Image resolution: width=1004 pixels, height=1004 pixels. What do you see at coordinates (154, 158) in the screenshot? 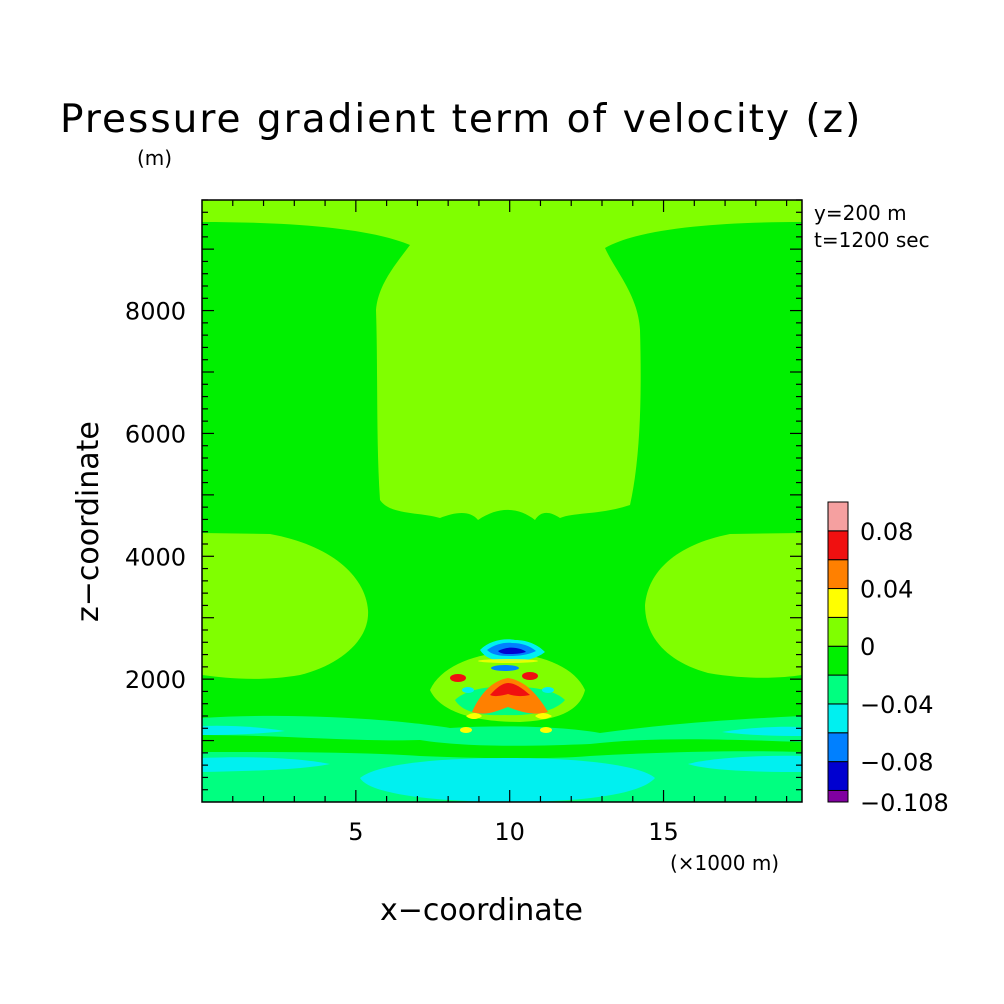
I see `units-label: (m)` at bounding box center [154, 158].